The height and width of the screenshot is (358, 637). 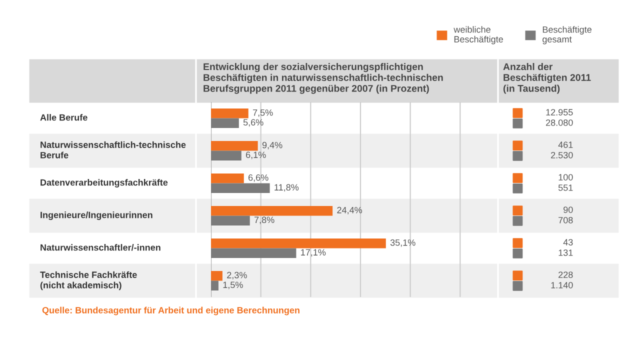 What do you see at coordinates (96, 216) in the screenshot?
I see `y-tick-label: Ingenieure/Ingenieurinnen` at bounding box center [96, 216].